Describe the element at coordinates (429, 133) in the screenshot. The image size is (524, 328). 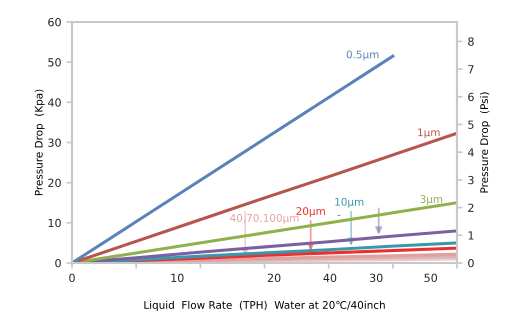
I see `series-label: 1μm` at that location.